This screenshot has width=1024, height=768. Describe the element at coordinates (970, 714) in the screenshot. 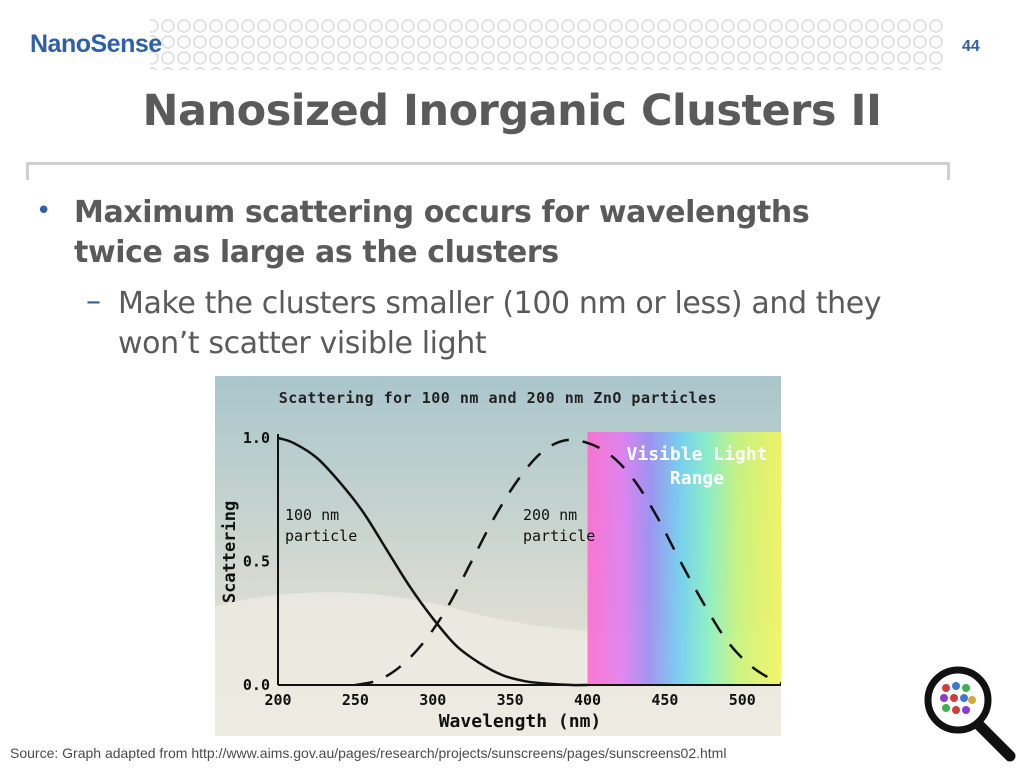

I see `magnifier-icon` at that location.